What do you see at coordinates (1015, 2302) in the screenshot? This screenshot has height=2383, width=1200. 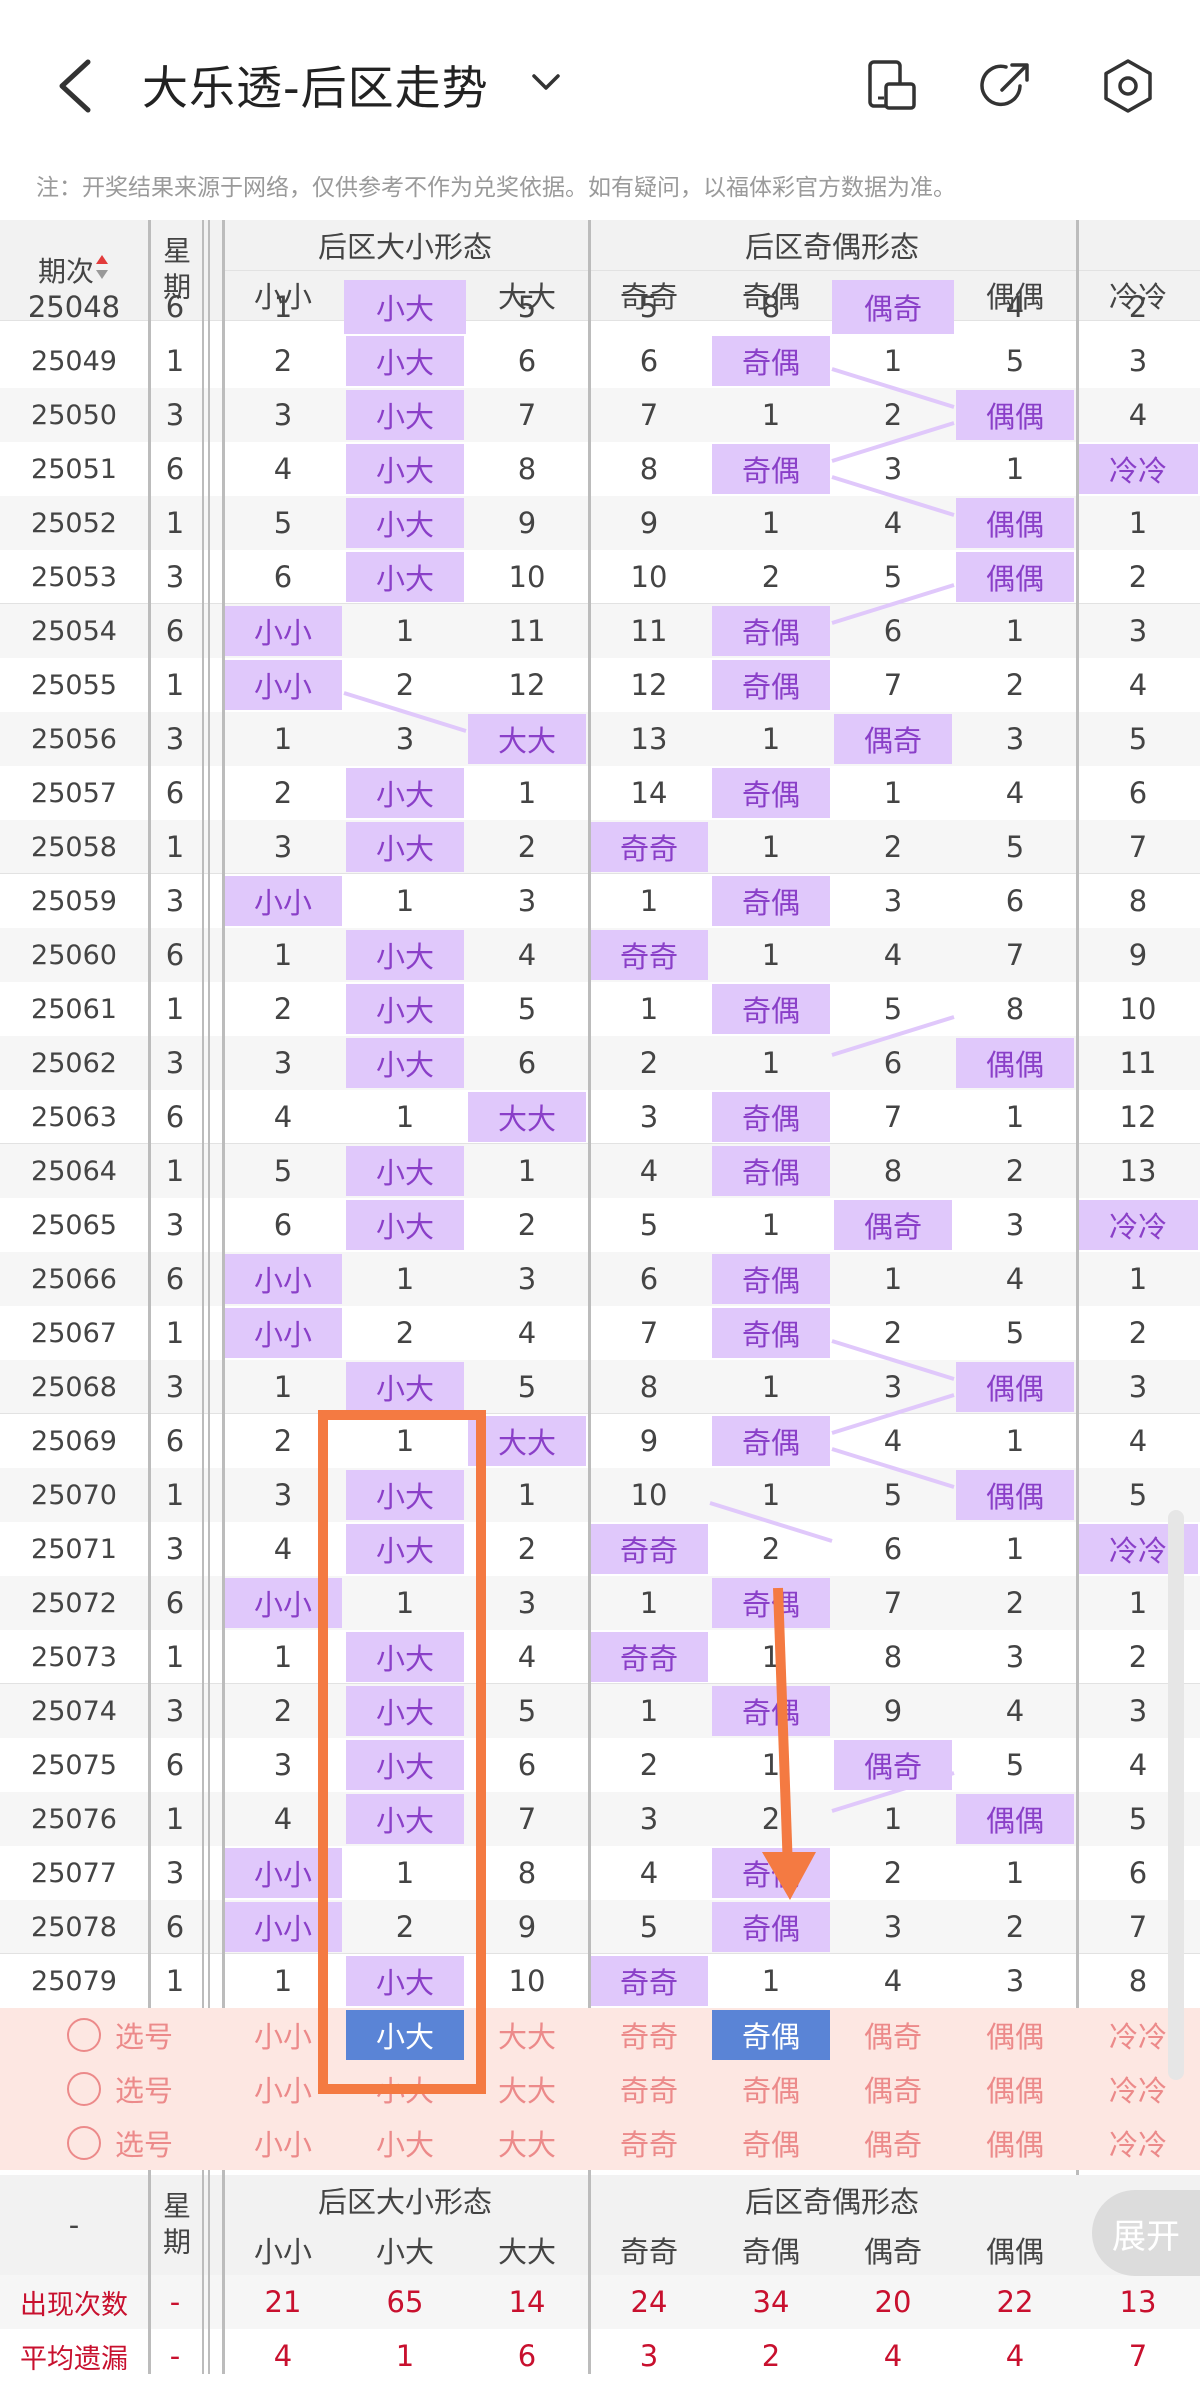 I see `stats-value: 22` at bounding box center [1015, 2302].